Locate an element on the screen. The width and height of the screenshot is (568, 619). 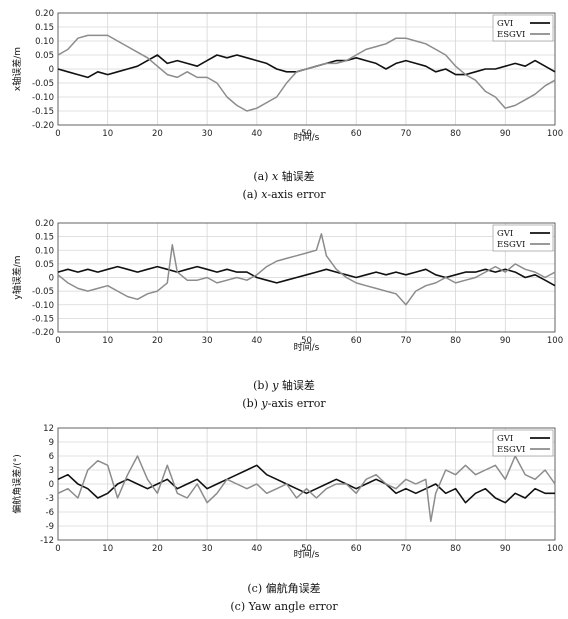
caption-suffix: -axis error is located at coordinates (296, 194).